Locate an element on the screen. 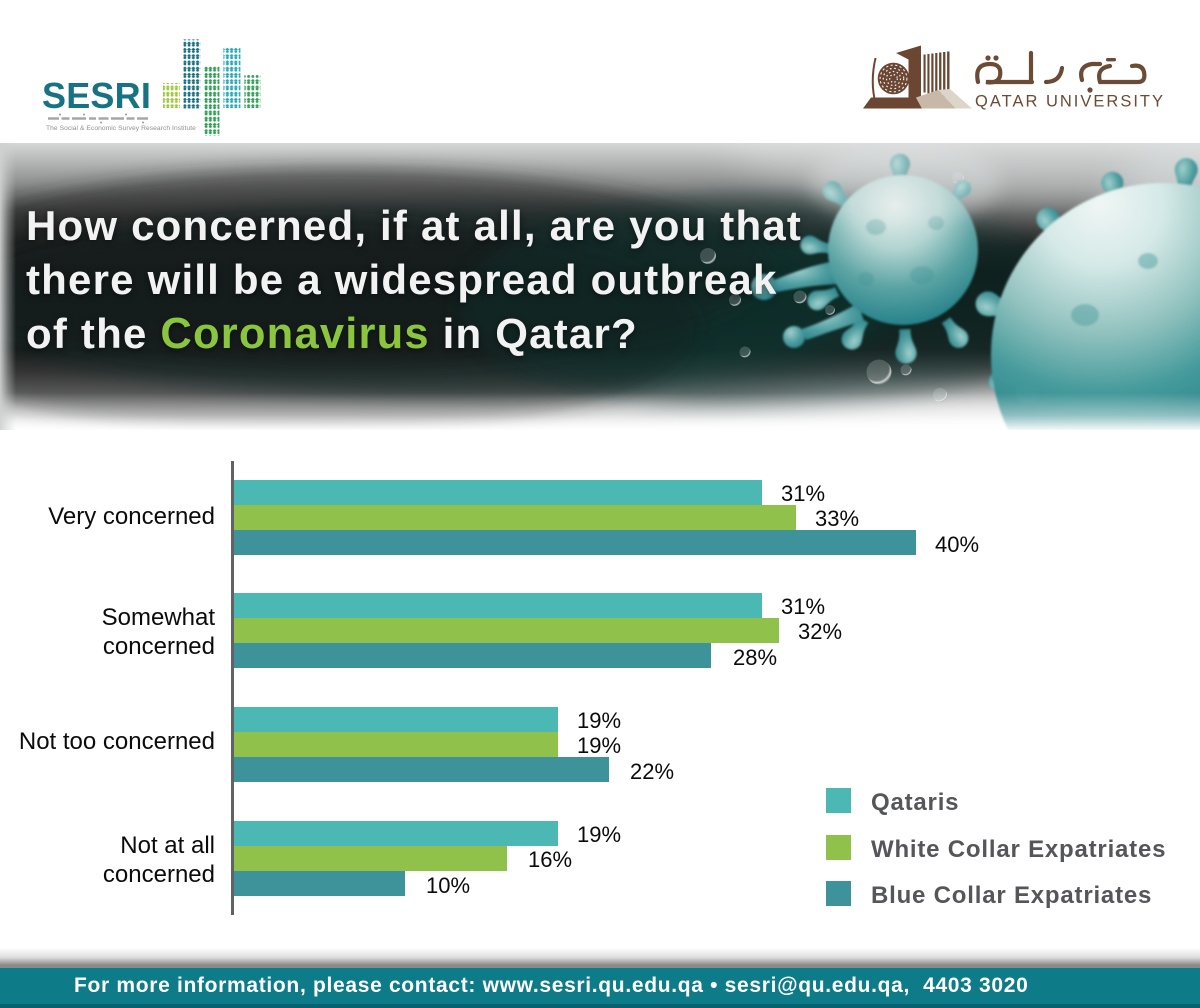 This screenshot has height=1008, width=1200. svg-text: SESRI is located at coordinates (96, 95).